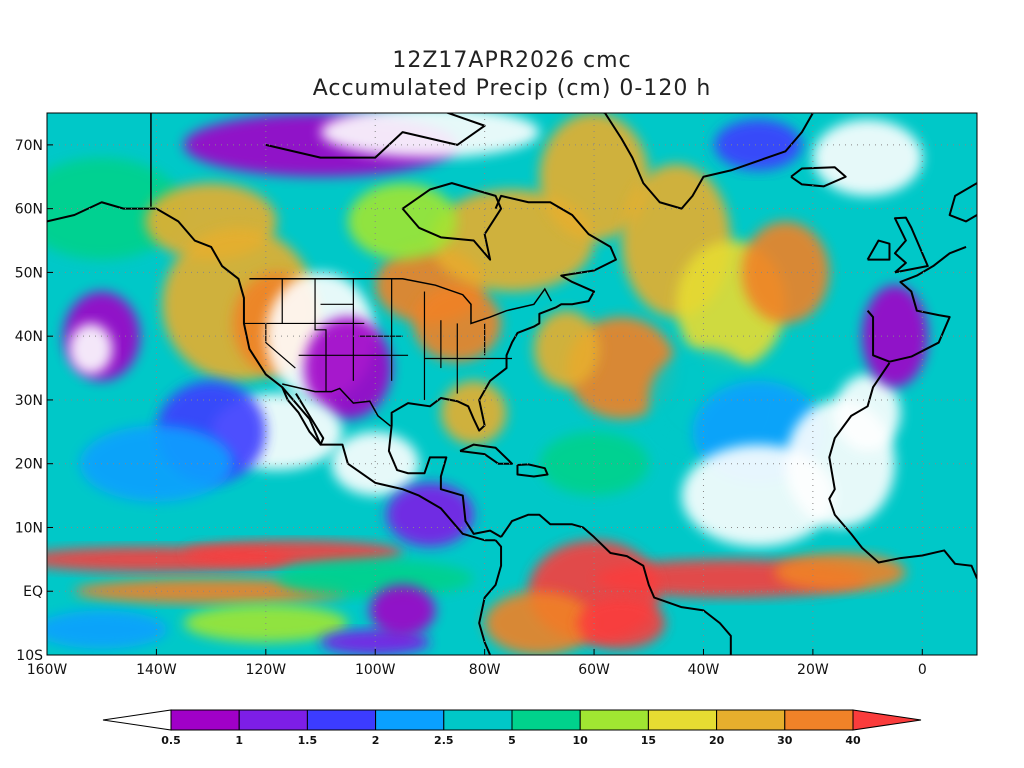  What do you see at coordinates (29, 465) in the screenshot?
I see `lat-tick-label: 20N` at bounding box center [29, 465].